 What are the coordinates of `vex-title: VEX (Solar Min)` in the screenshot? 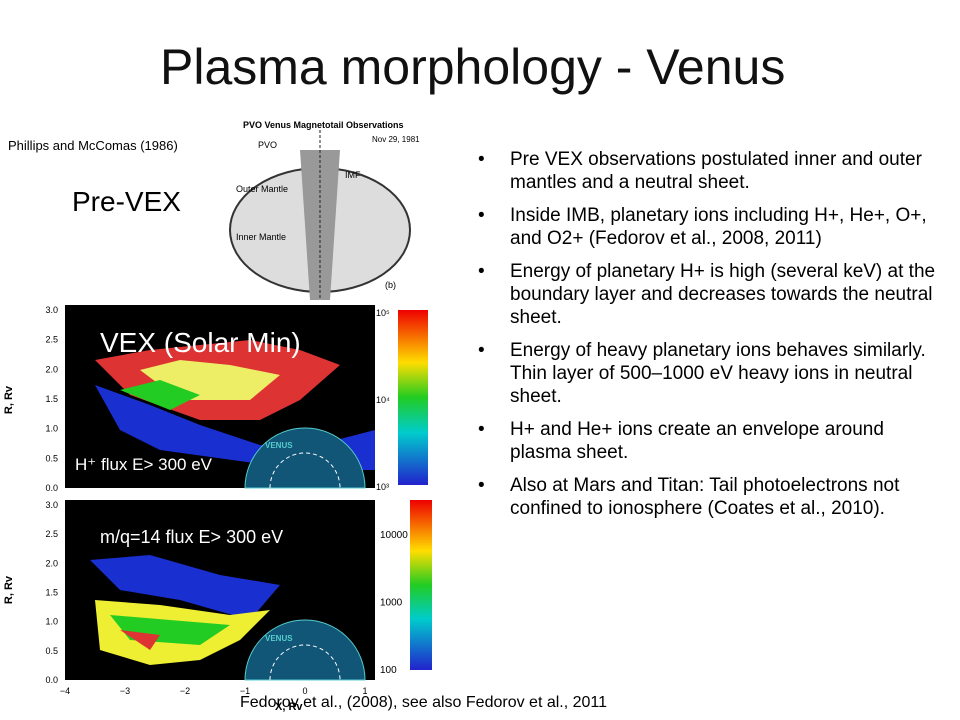 It's located at (200, 342).